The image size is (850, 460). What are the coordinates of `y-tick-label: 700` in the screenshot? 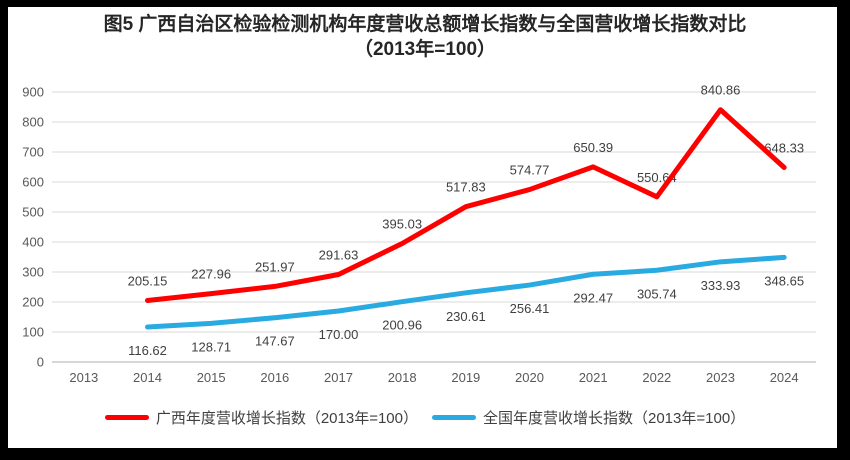 It's located at (33, 152).